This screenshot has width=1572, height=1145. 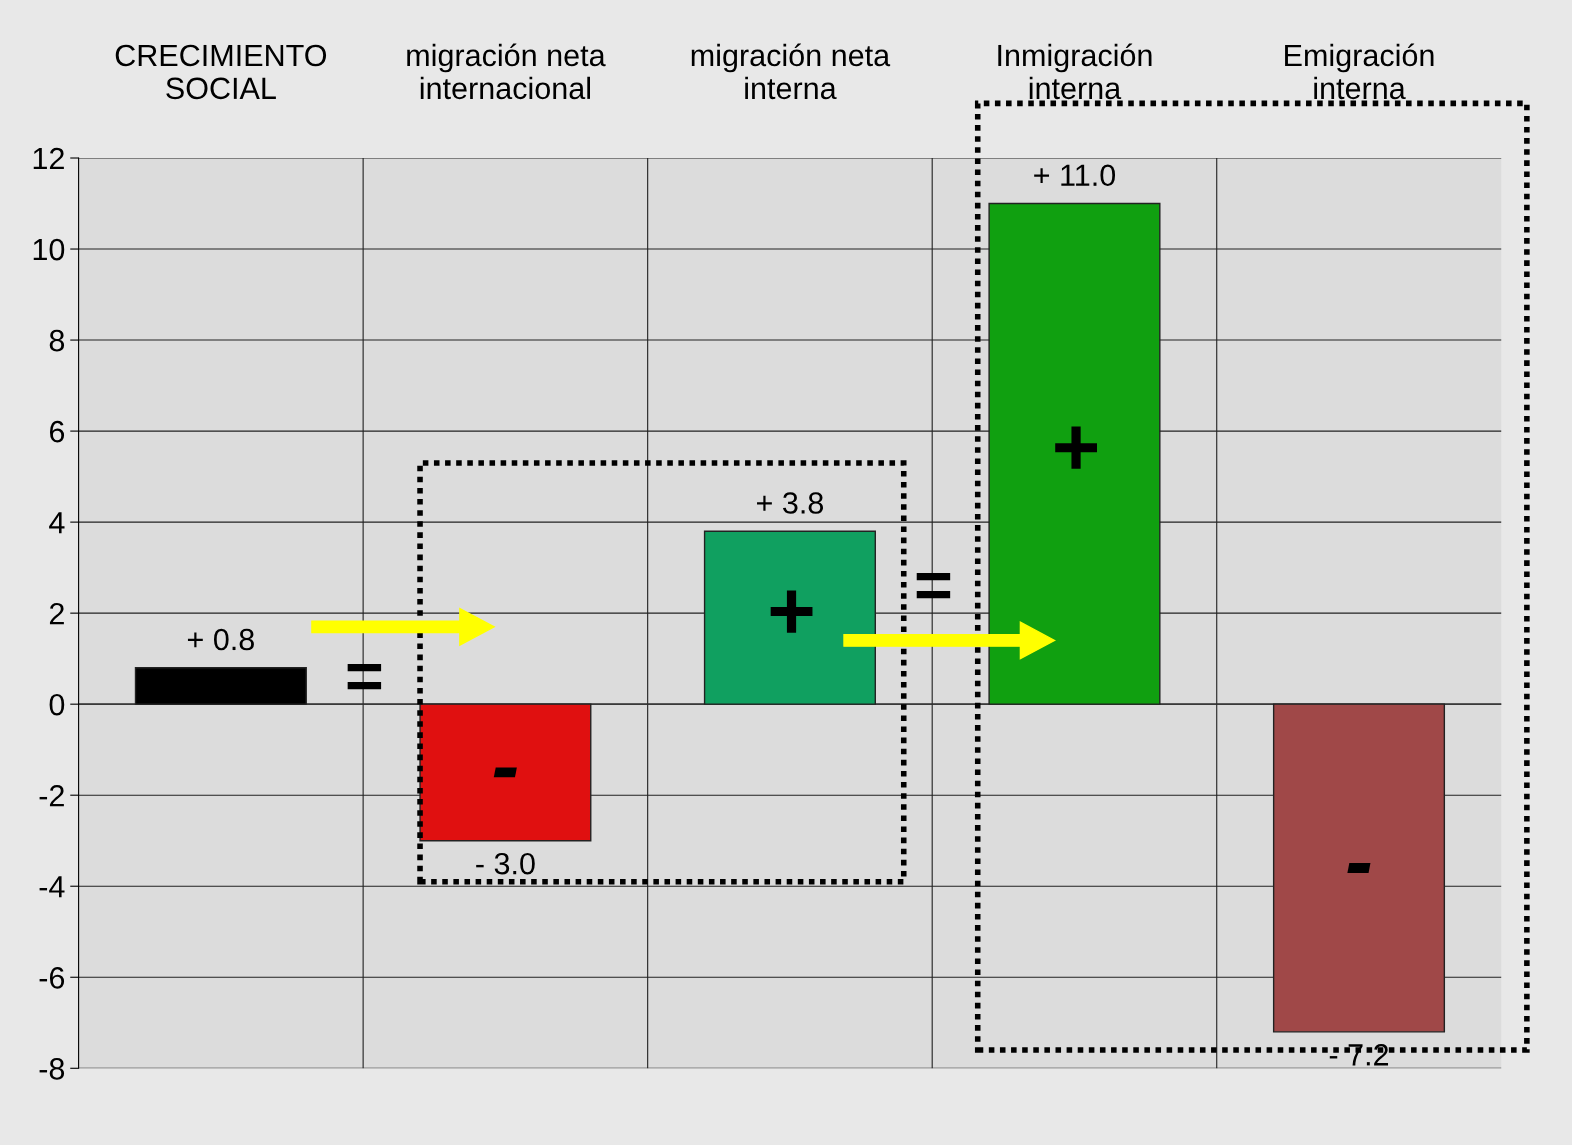 What do you see at coordinates (1075, 71) in the screenshot?
I see `x-tick-label: Inmigración interna` at bounding box center [1075, 71].